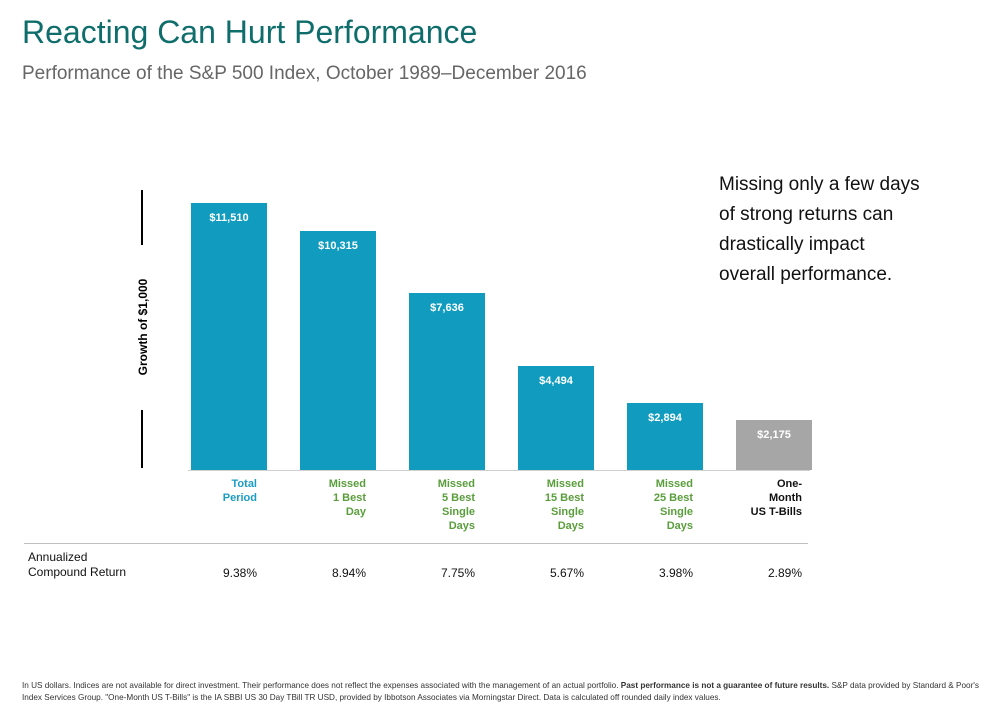 The image size is (1000, 713). I want to click on category-label-line: 5 Best, so click(458, 498).